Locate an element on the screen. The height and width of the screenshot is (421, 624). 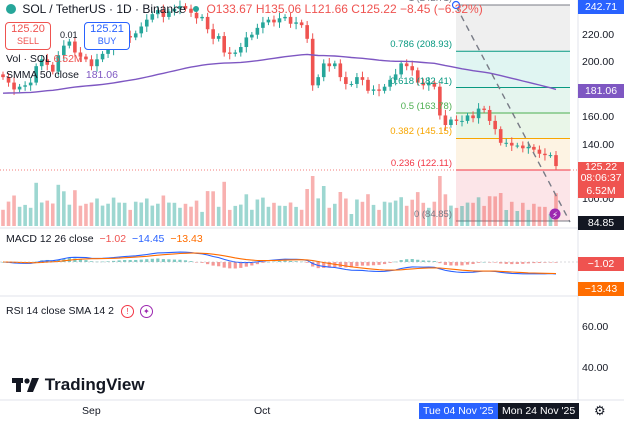
fibonacci-retracement is located at coordinates (513, 113).